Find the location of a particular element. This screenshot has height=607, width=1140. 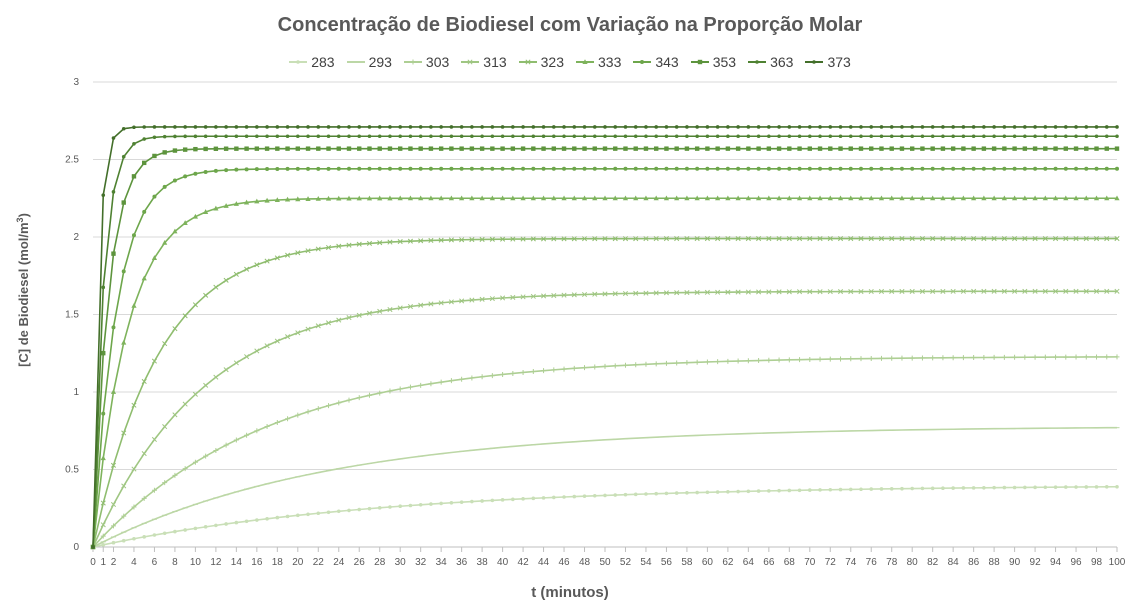

x-tick-label: 84 is located at coordinates (954, 562).